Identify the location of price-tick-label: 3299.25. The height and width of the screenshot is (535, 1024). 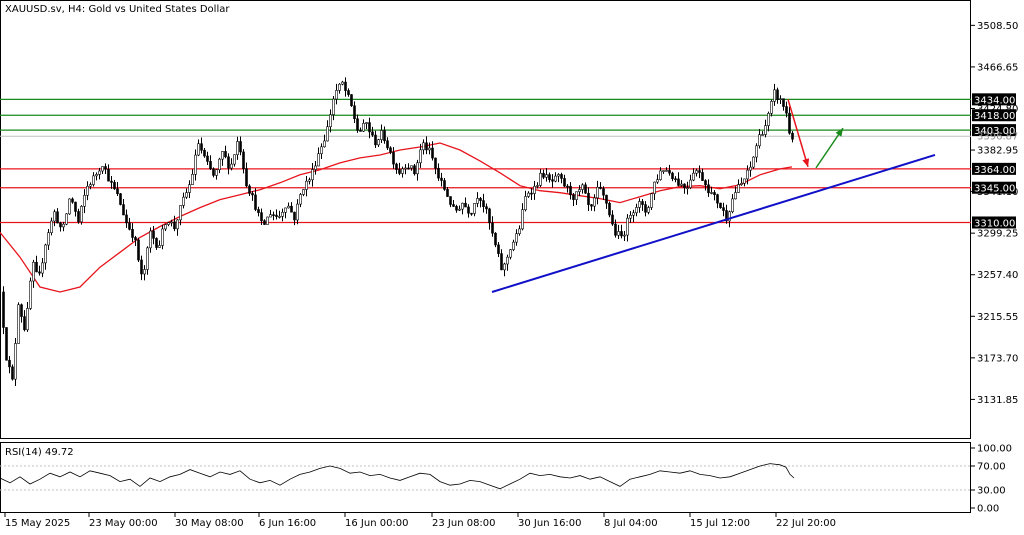
(997, 234).